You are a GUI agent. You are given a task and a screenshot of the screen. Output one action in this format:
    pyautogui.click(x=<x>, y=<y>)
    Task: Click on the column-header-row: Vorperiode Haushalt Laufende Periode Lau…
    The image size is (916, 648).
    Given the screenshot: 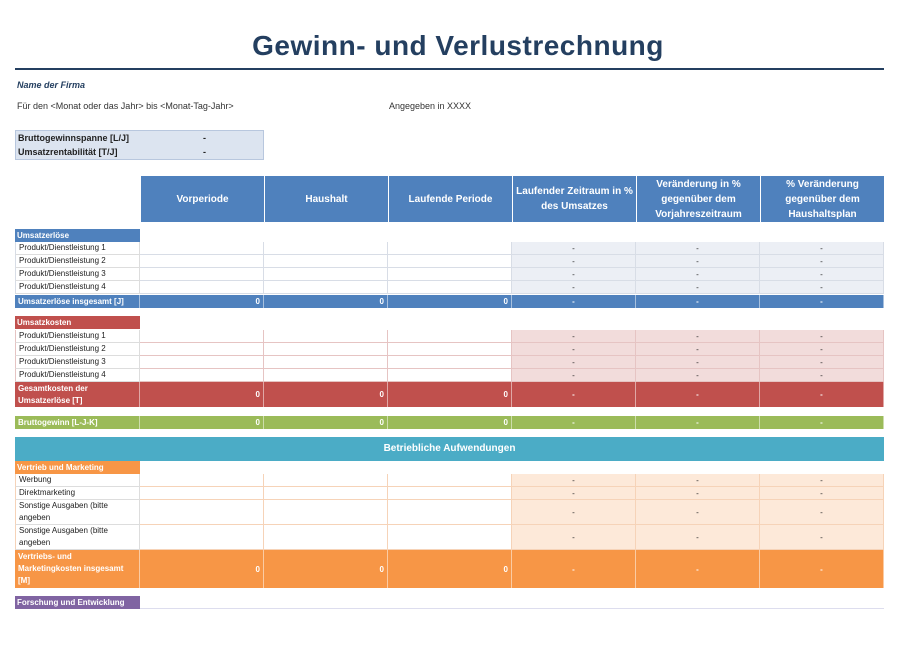 What is the action you would take?
    pyautogui.click(x=449, y=199)
    